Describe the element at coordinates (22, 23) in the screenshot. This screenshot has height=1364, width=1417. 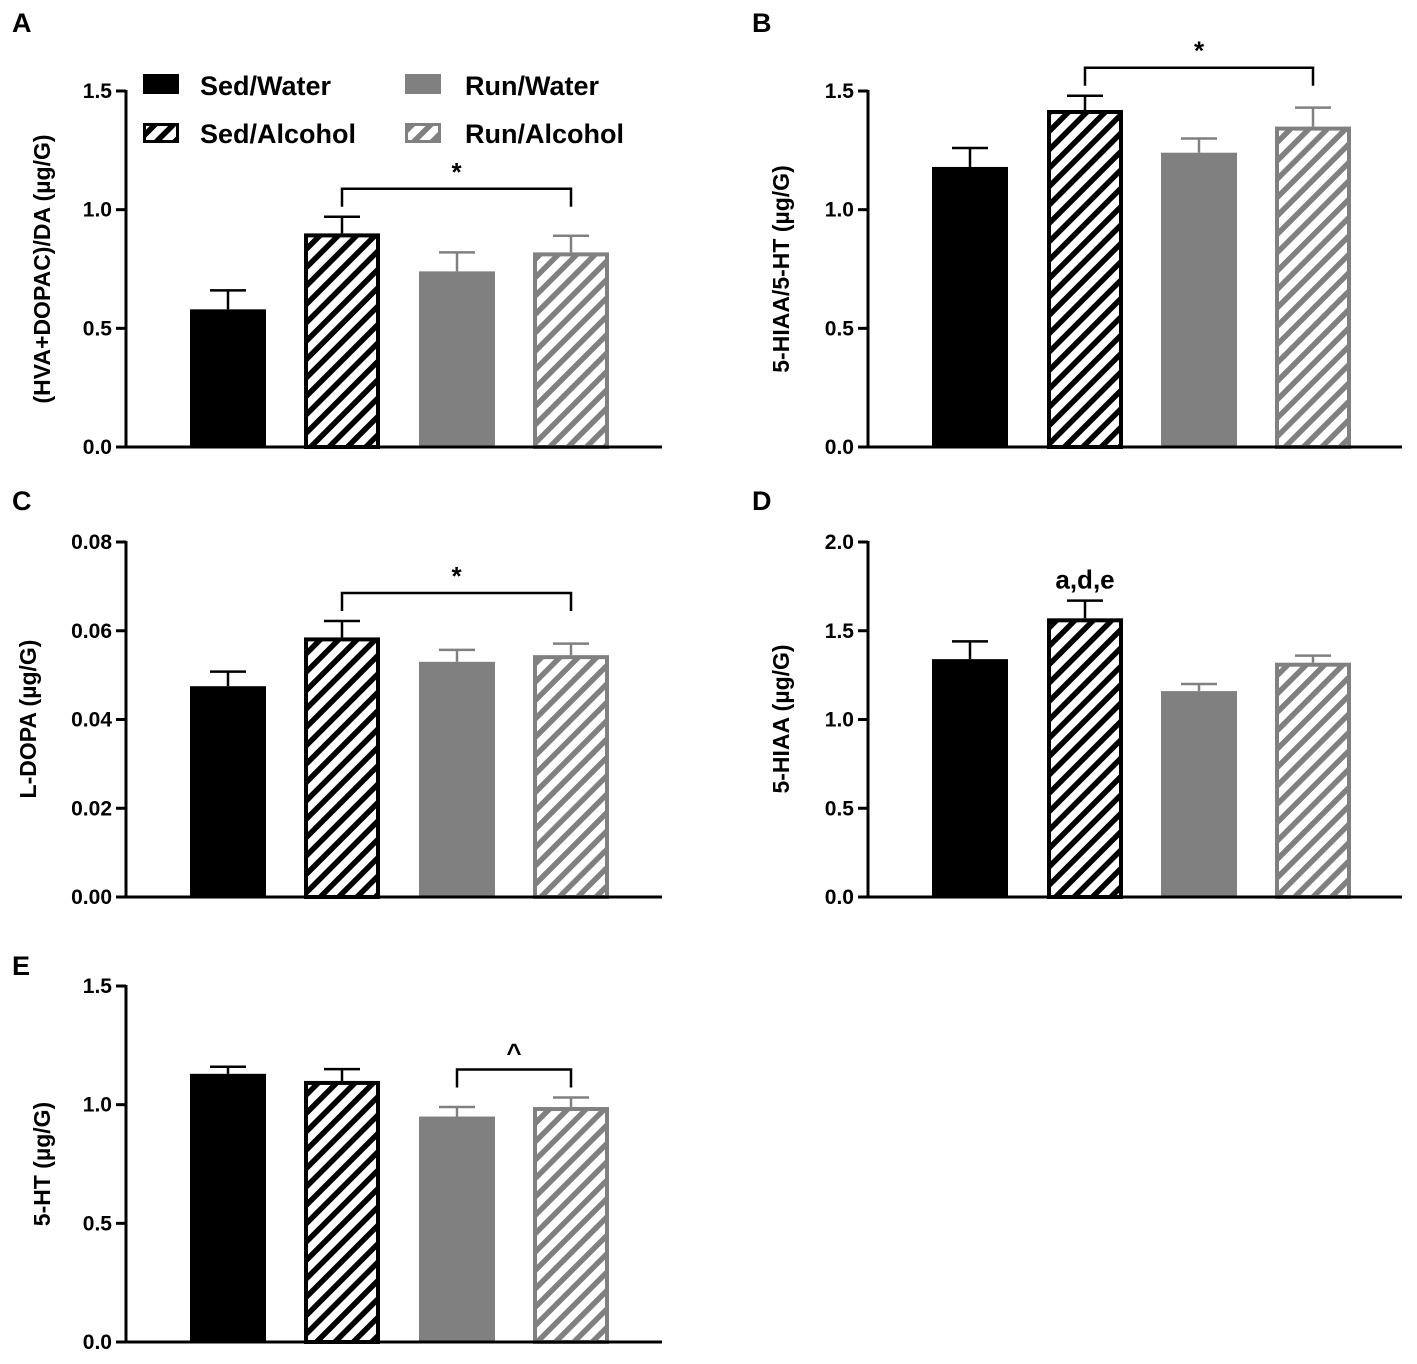
I see `panel-letter-a: A` at that location.